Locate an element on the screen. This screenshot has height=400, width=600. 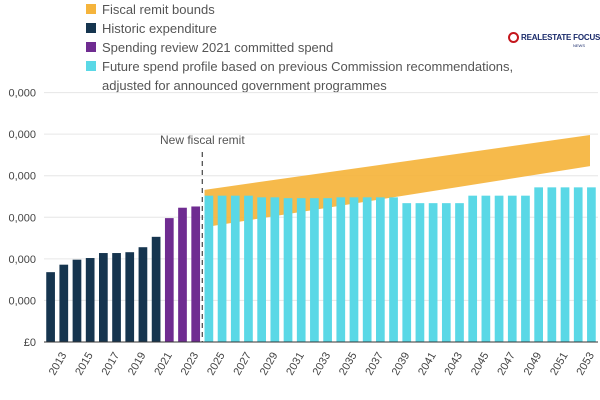
legend-swatch-navy is located at coordinates (91, 28).